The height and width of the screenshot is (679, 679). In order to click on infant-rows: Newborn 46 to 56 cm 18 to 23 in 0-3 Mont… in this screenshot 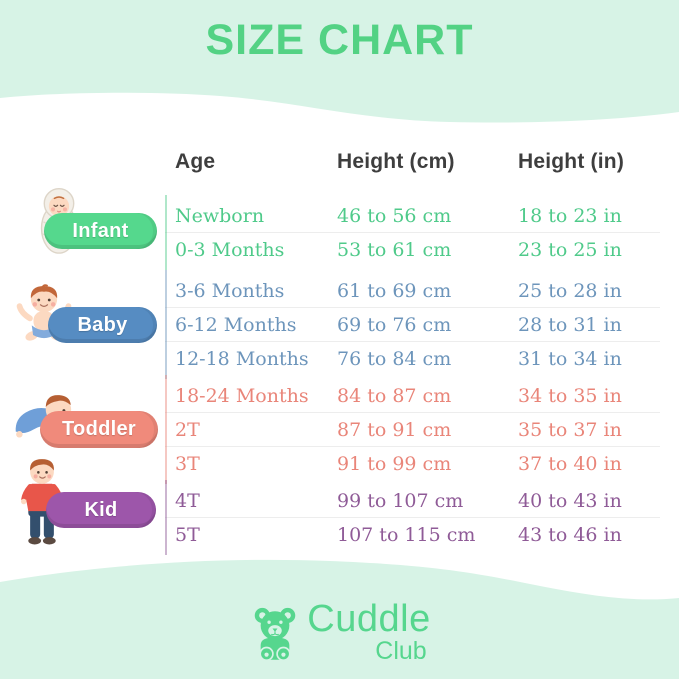, I will do `click(412, 232)`.